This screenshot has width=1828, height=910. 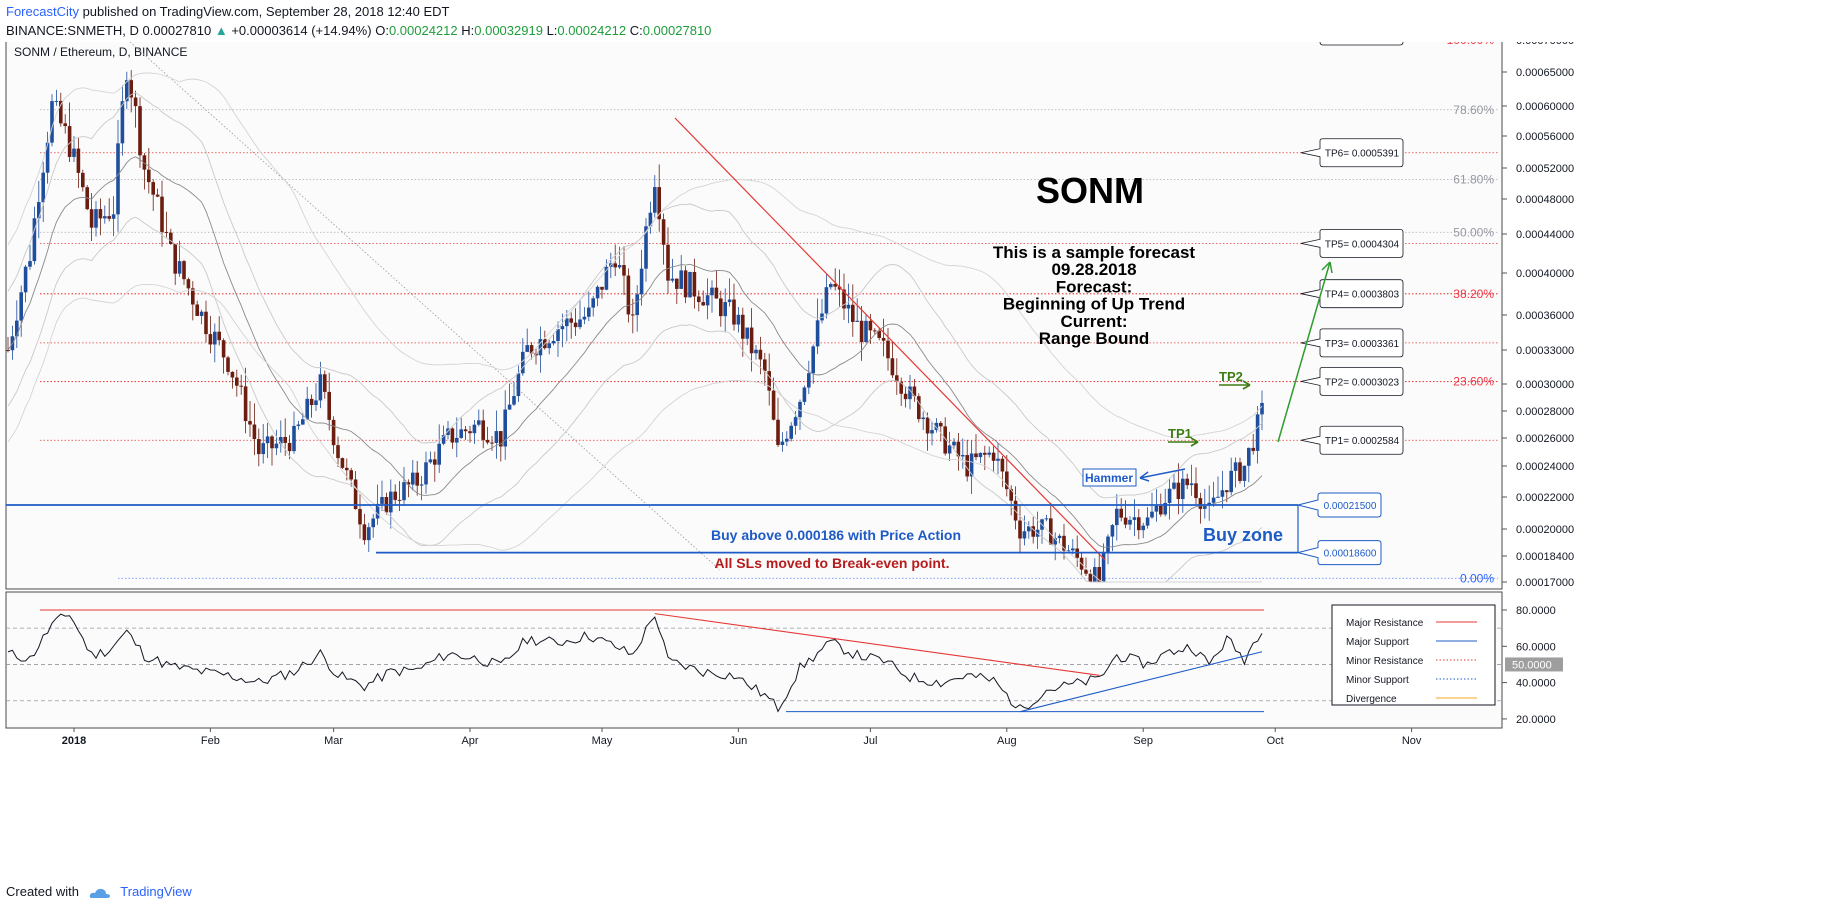 What do you see at coordinates (1362, 244) in the screenshot?
I see `tp-callout-label: TP5= 0.0004304` at bounding box center [1362, 244].